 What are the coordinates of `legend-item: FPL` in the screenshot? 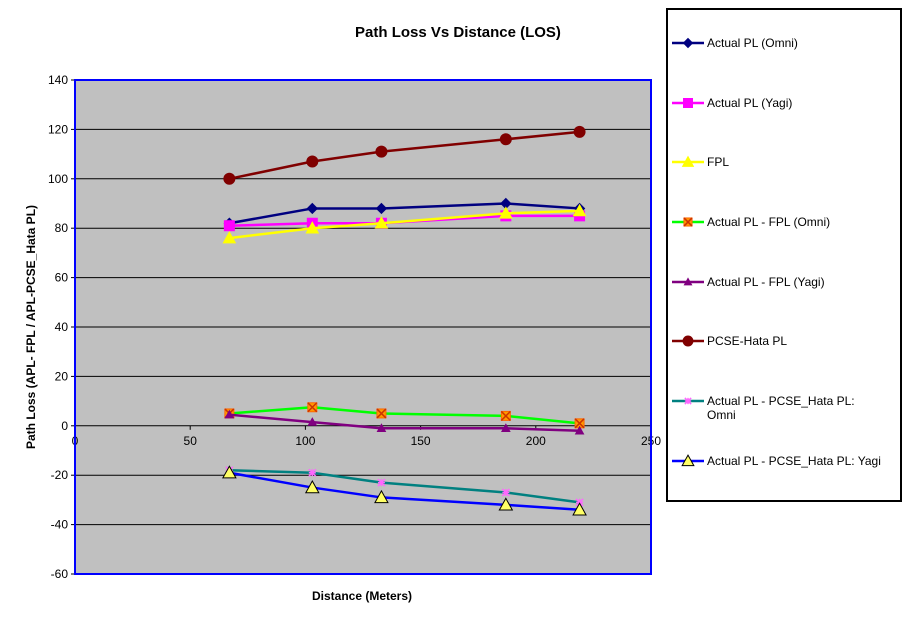 It's located at (783, 162).